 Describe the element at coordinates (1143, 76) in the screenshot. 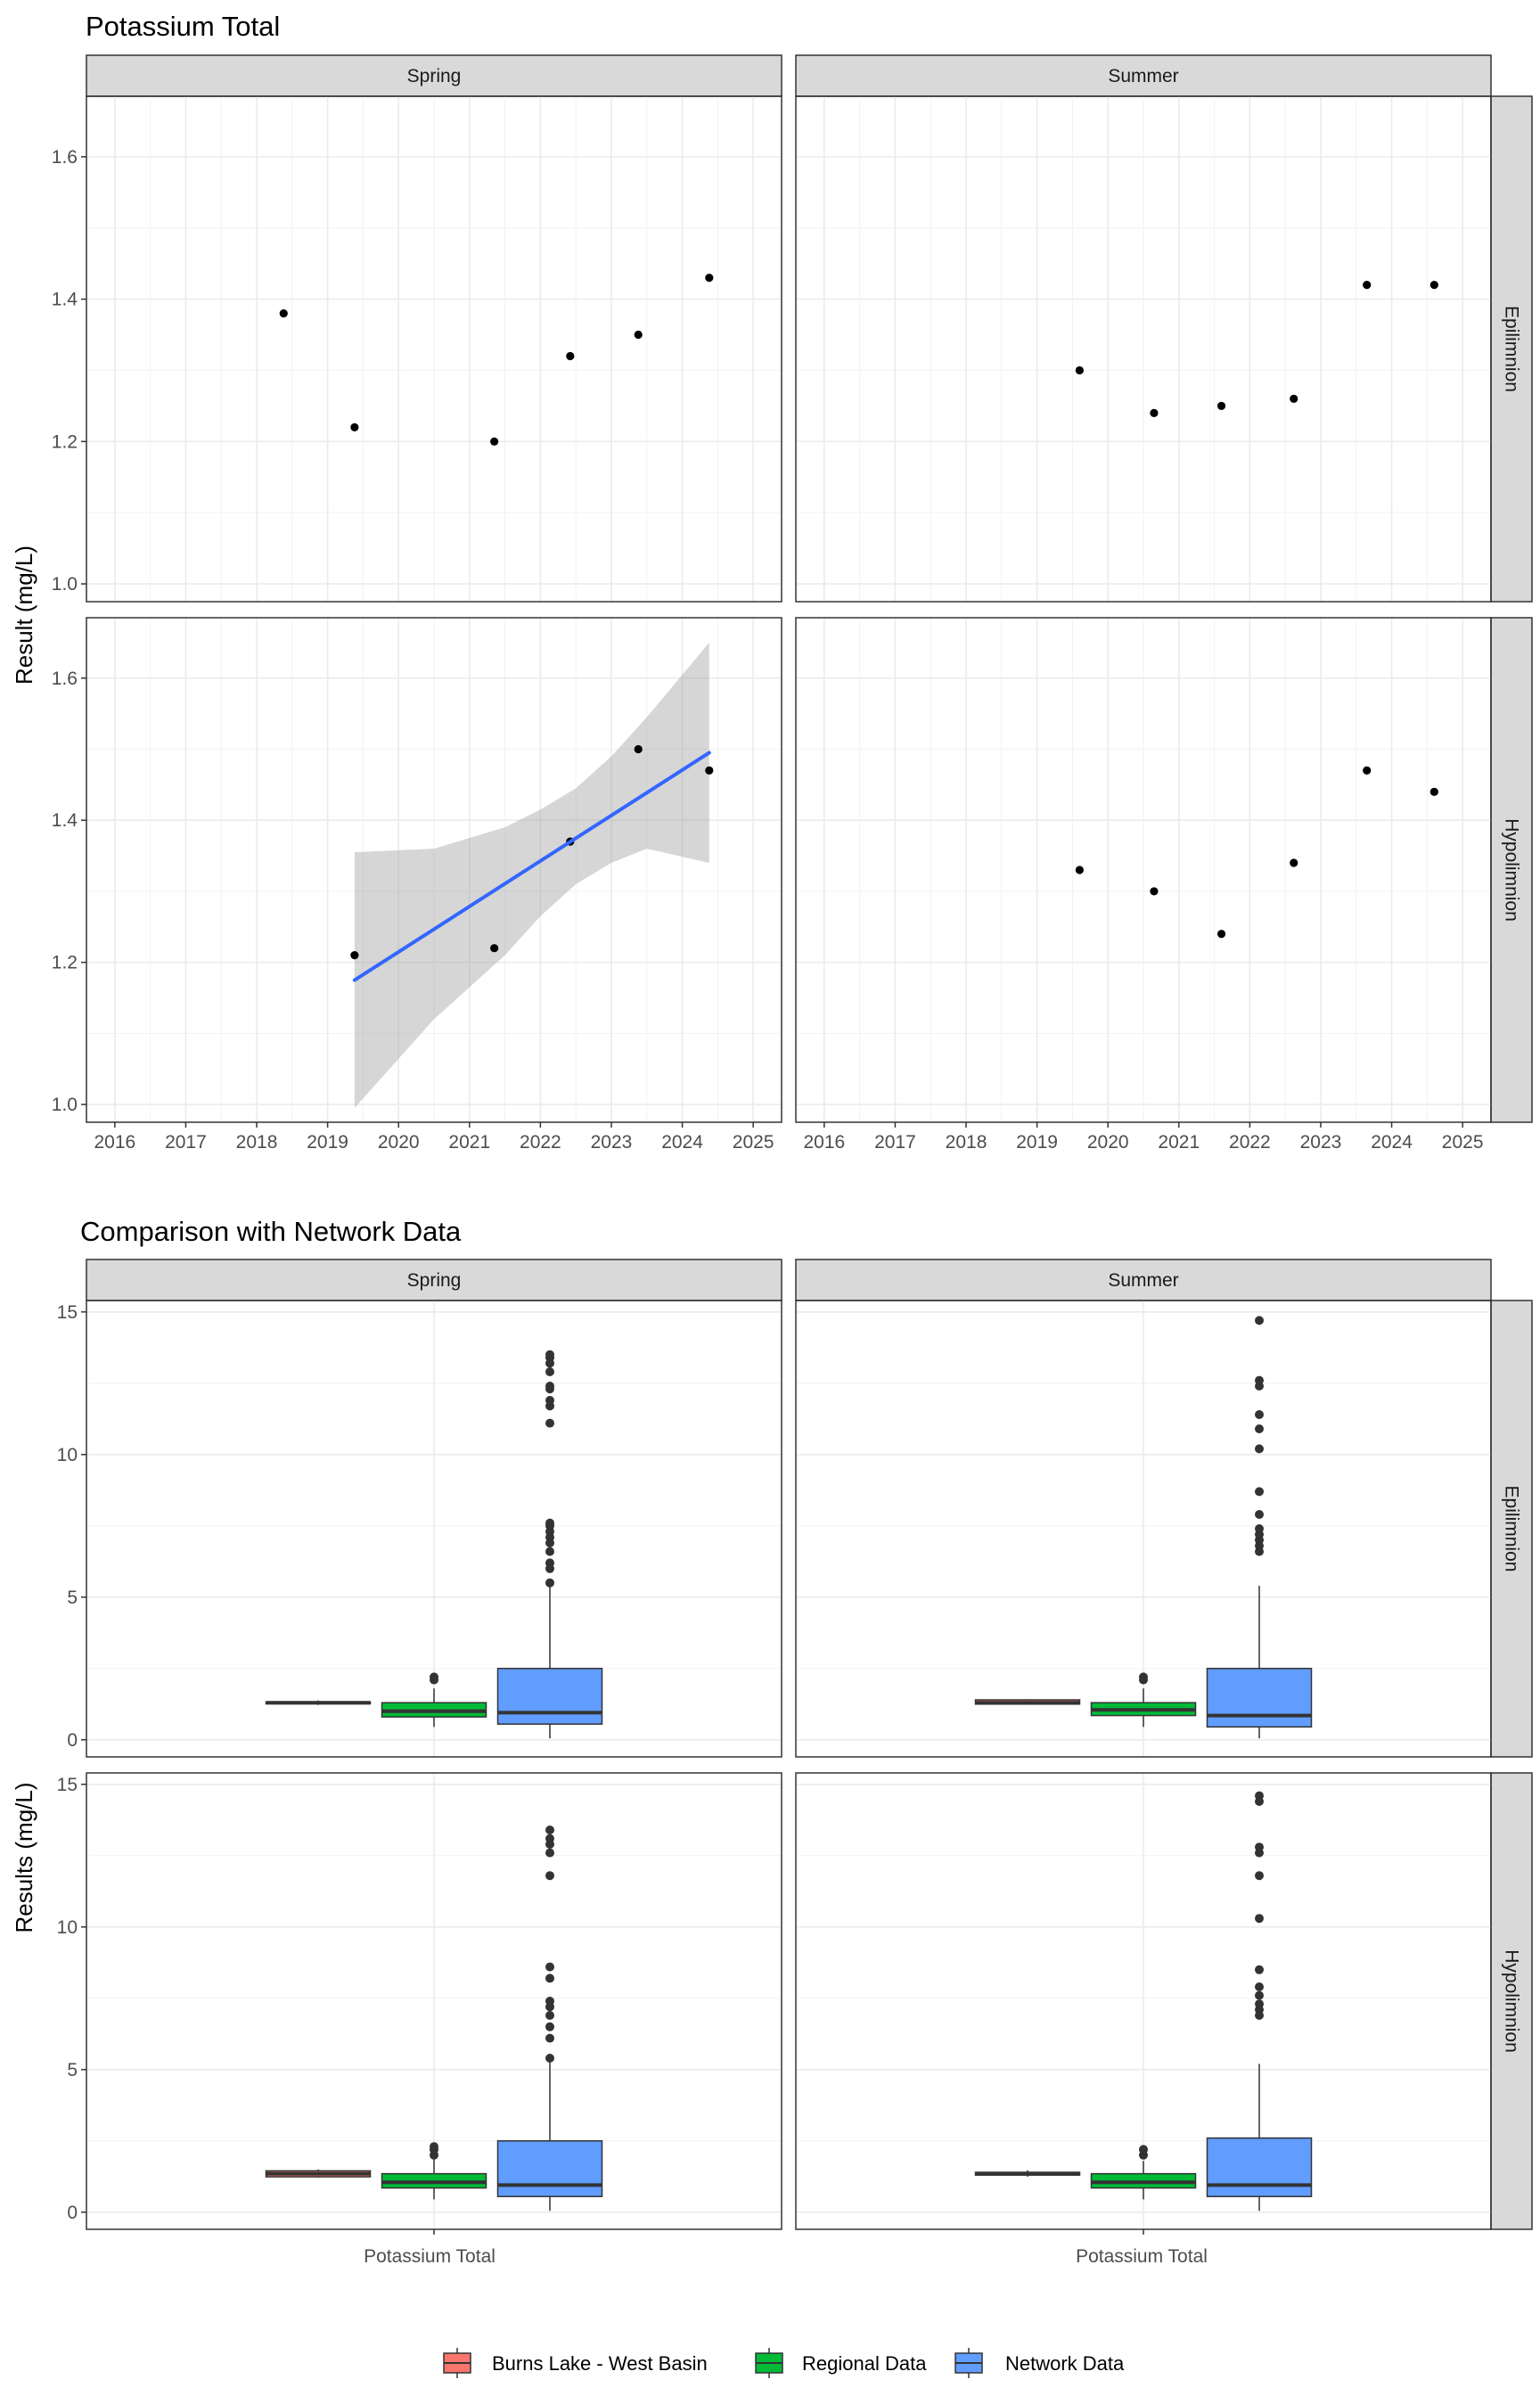

I see `chart1-strip-label-summer: Summer` at that location.